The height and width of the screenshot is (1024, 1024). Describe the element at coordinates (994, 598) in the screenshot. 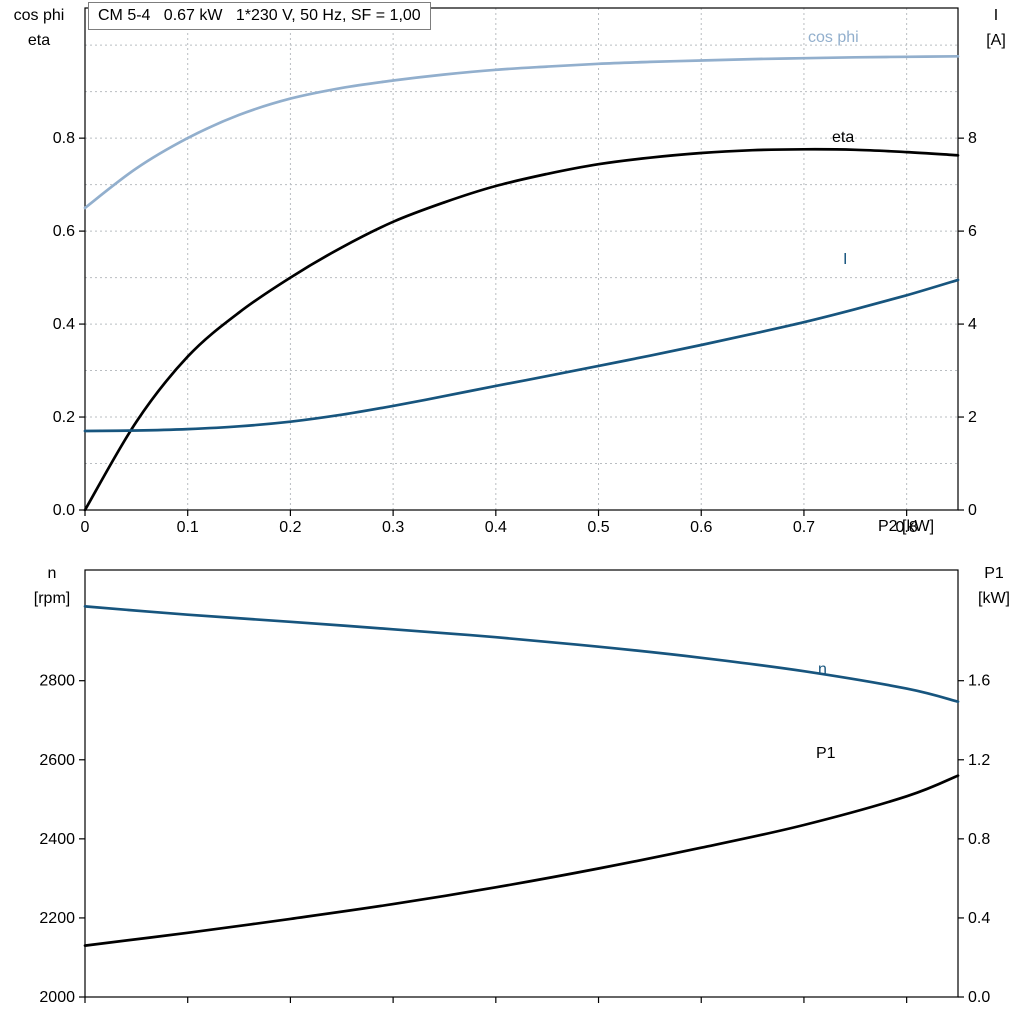

I see `axis-label-kw-unit: [kW]` at that location.